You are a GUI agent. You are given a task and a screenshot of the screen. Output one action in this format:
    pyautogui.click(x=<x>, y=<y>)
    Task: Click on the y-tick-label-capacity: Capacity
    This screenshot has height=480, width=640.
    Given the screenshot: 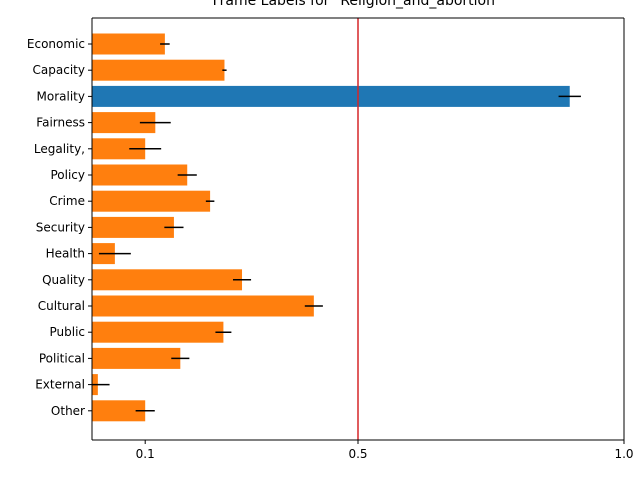 What is the action you would take?
    pyautogui.click(x=59, y=70)
    